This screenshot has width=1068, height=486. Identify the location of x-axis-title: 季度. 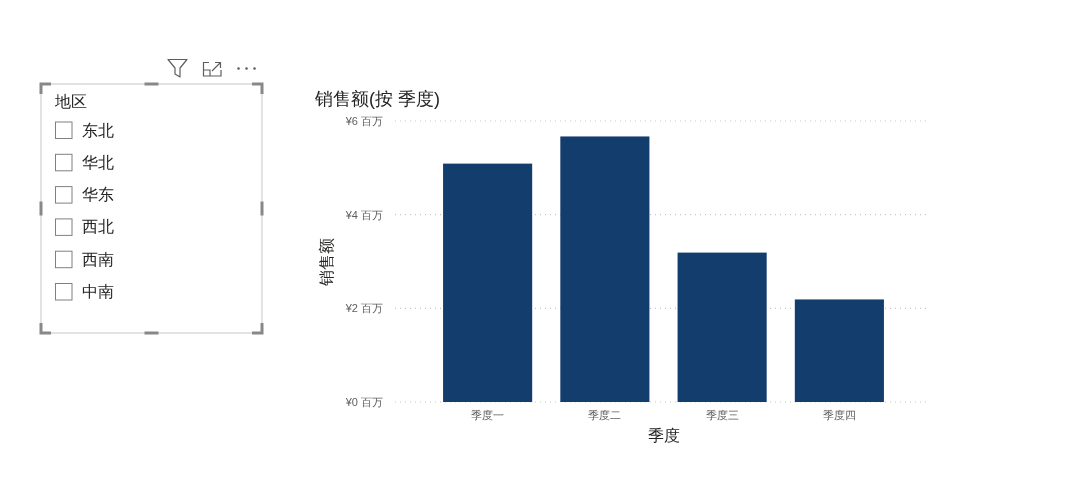
(663, 435).